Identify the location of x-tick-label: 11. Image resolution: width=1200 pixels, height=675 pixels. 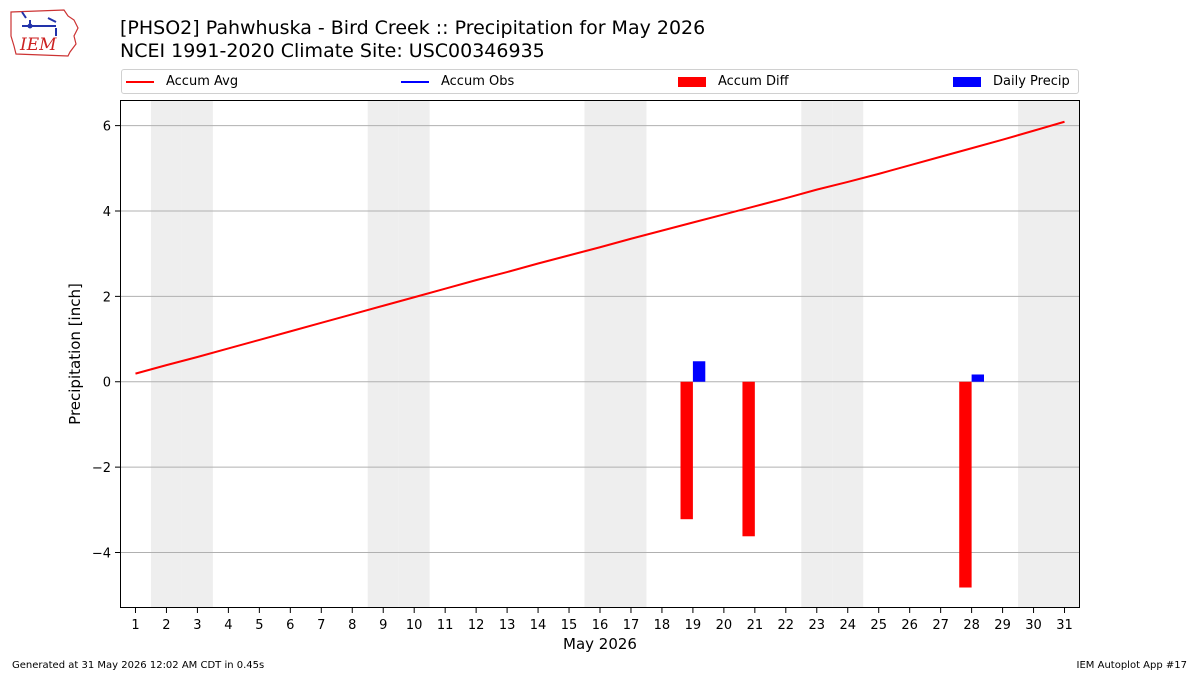
(445, 625).